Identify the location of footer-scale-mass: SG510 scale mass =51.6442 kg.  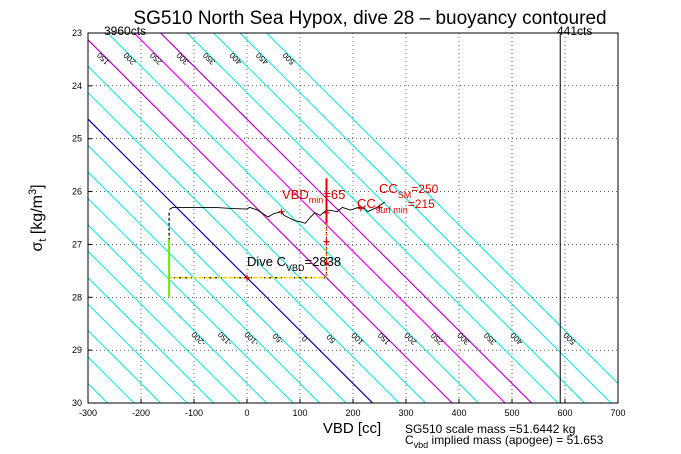
(490, 429).